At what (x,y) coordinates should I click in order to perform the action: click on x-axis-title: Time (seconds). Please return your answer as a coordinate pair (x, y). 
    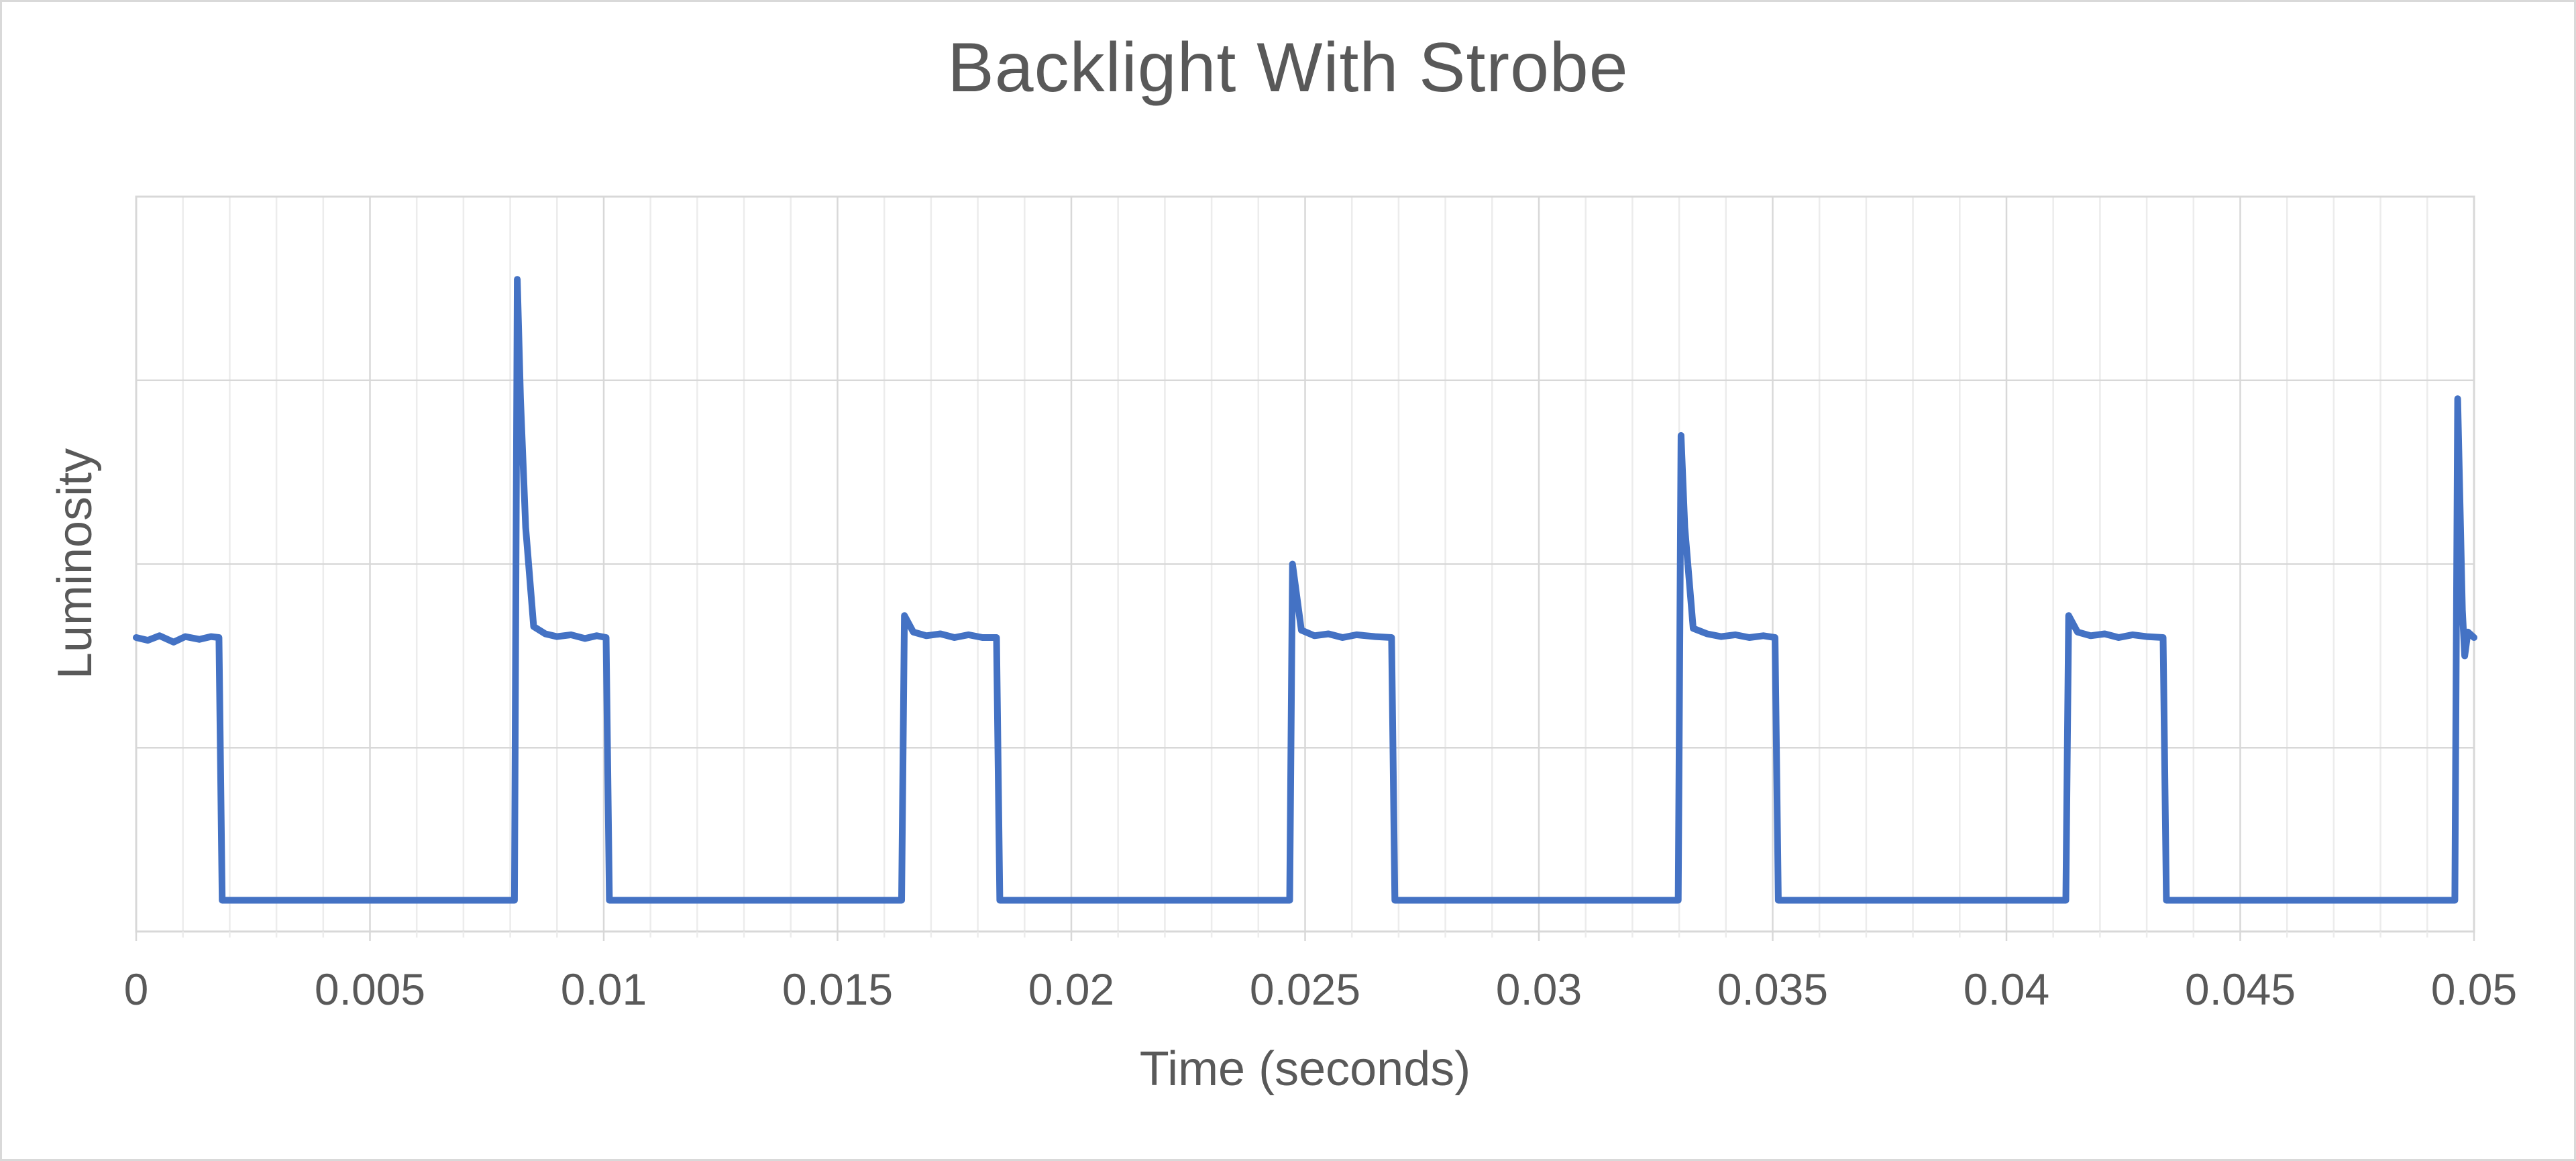
    Looking at the image, I should click on (1305, 1069).